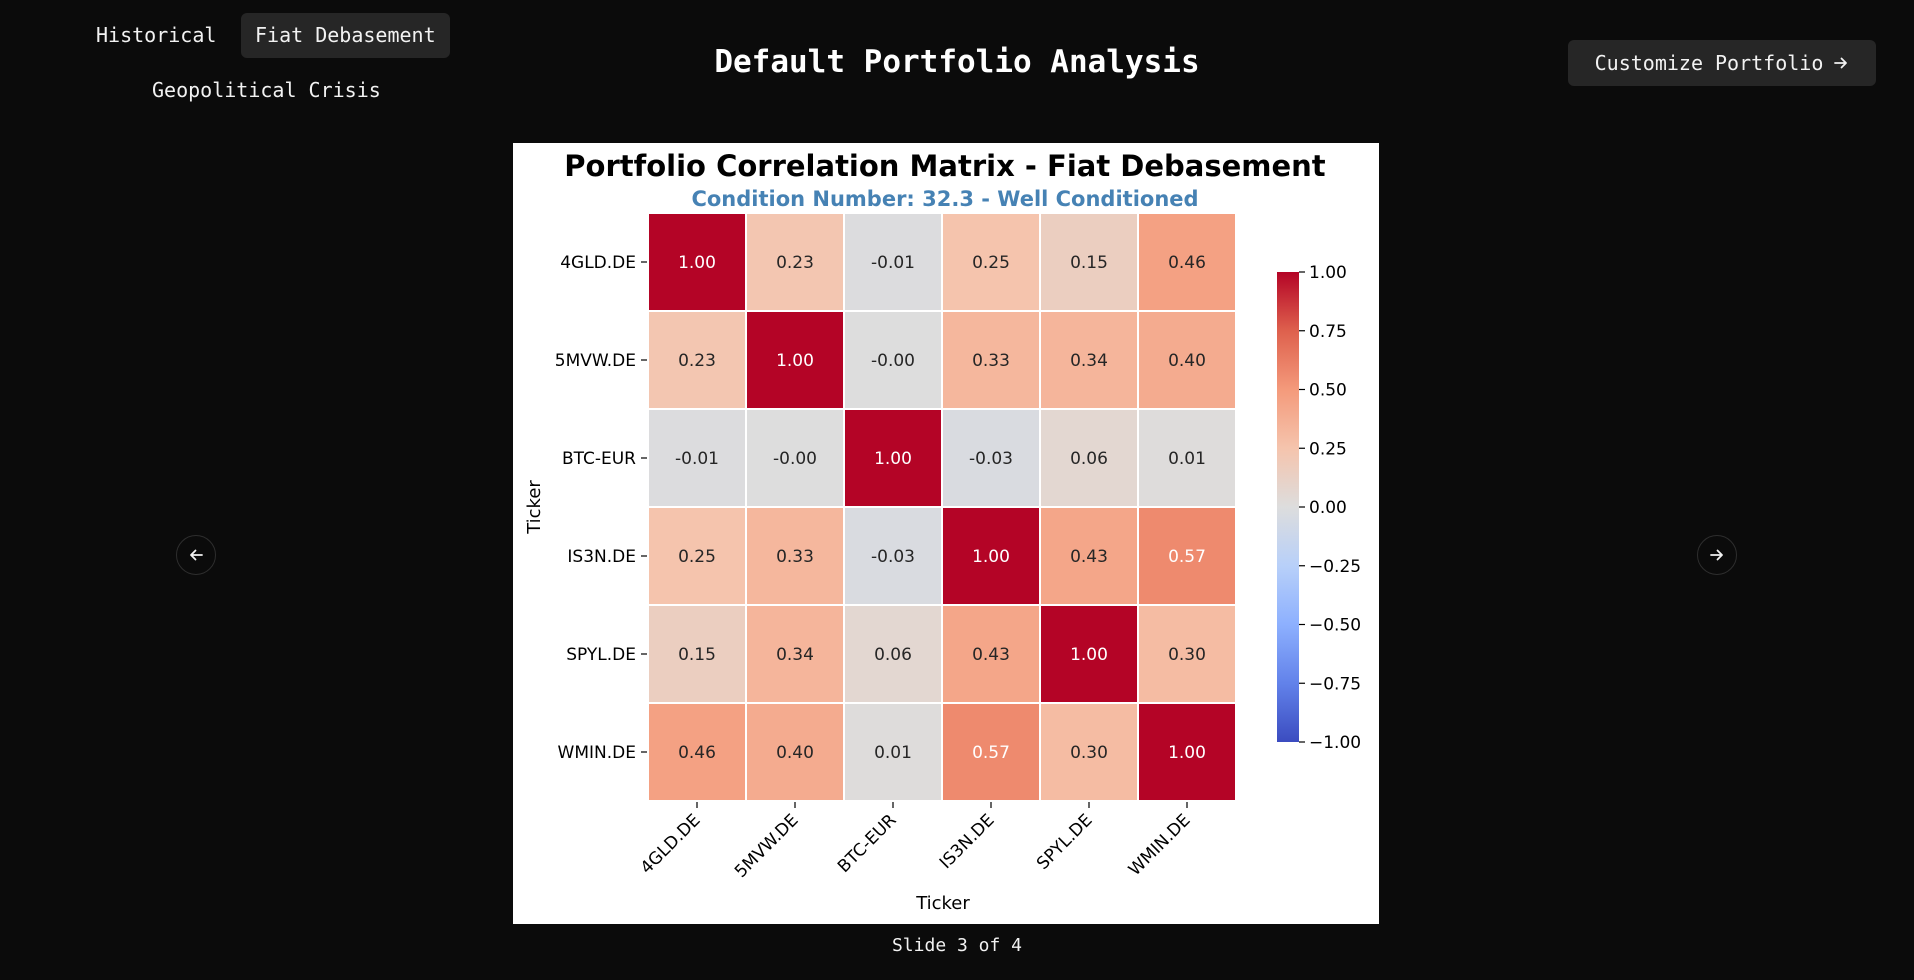 This screenshot has height=980, width=1914. I want to click on x-tick-label: SPYL.DE, so click(1064, 841).